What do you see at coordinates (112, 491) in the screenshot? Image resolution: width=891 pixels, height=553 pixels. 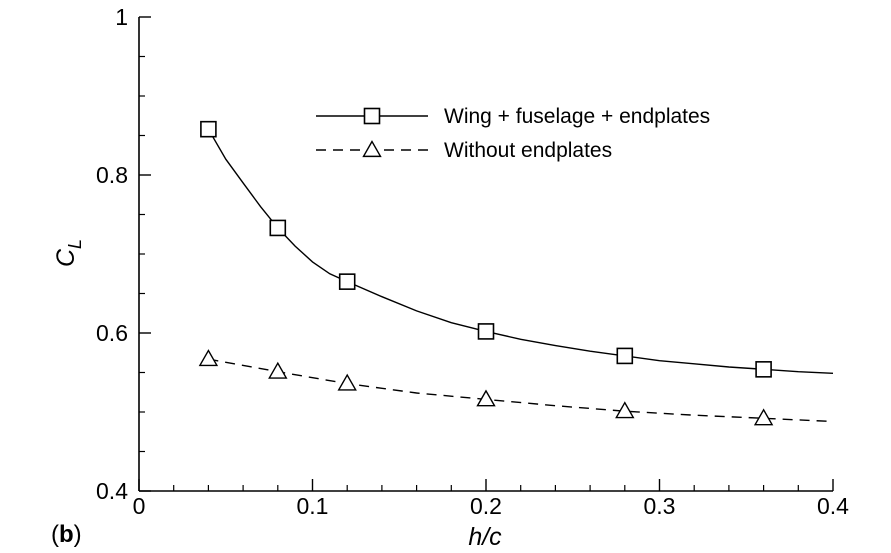 I see `y-tick-label: 0.4` at bounding box center [112, 491].